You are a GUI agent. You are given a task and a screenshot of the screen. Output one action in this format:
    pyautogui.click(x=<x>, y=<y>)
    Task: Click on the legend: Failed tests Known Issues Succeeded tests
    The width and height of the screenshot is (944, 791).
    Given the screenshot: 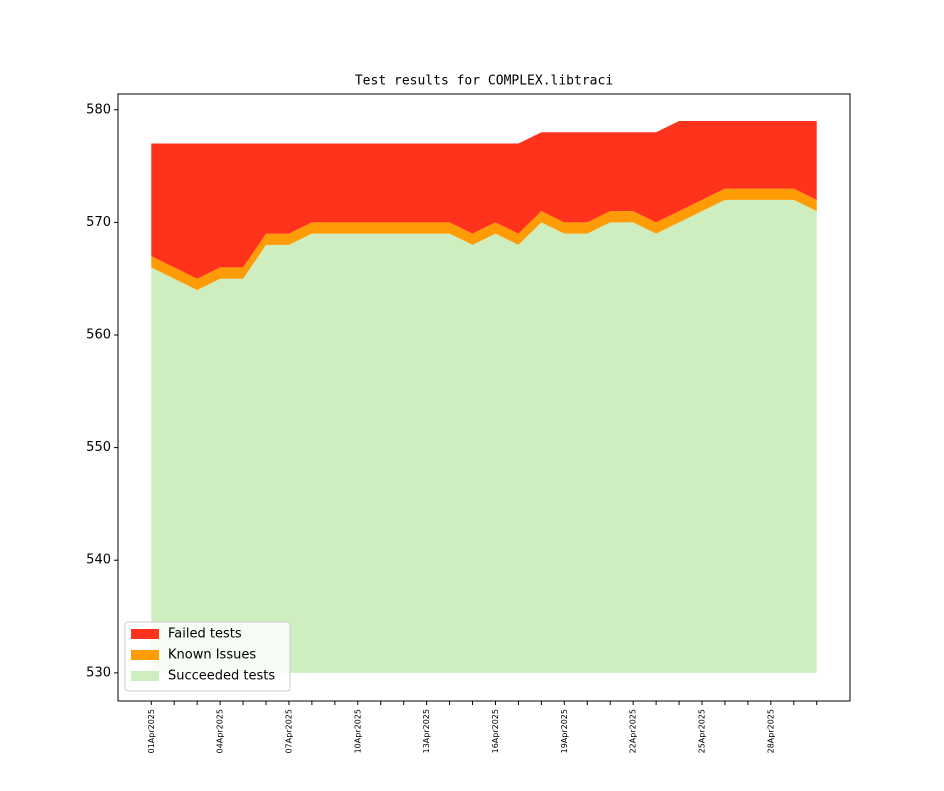 What is the action you would take?
    pyautogui.click(x=207, y=656)
    